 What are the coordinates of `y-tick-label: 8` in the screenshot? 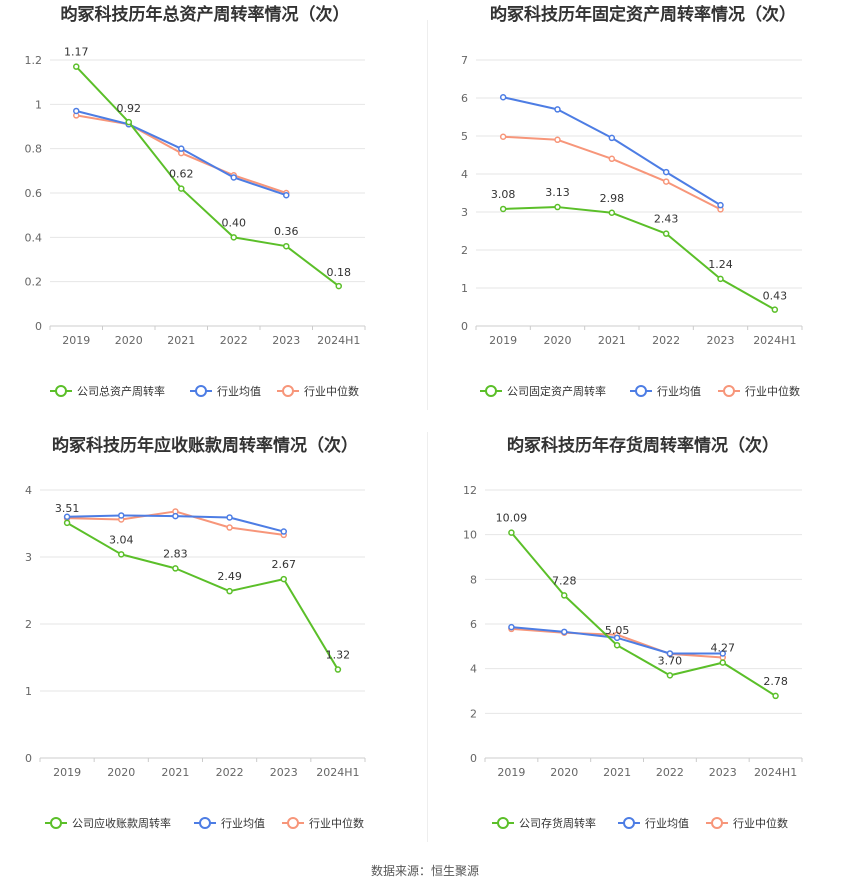 It's located at (473, 579).